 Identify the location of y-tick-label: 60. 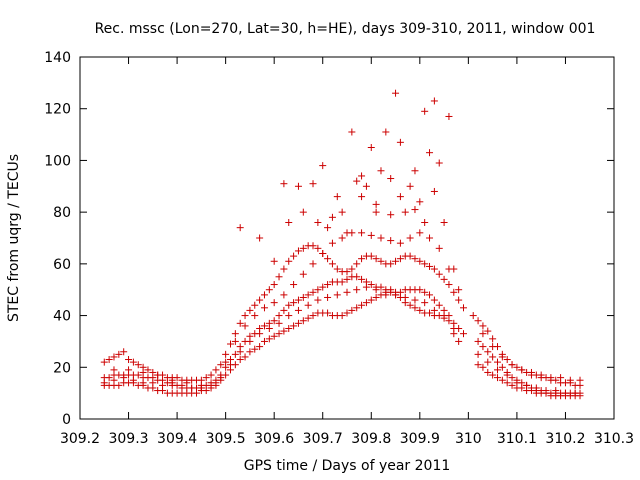
(62, 265).